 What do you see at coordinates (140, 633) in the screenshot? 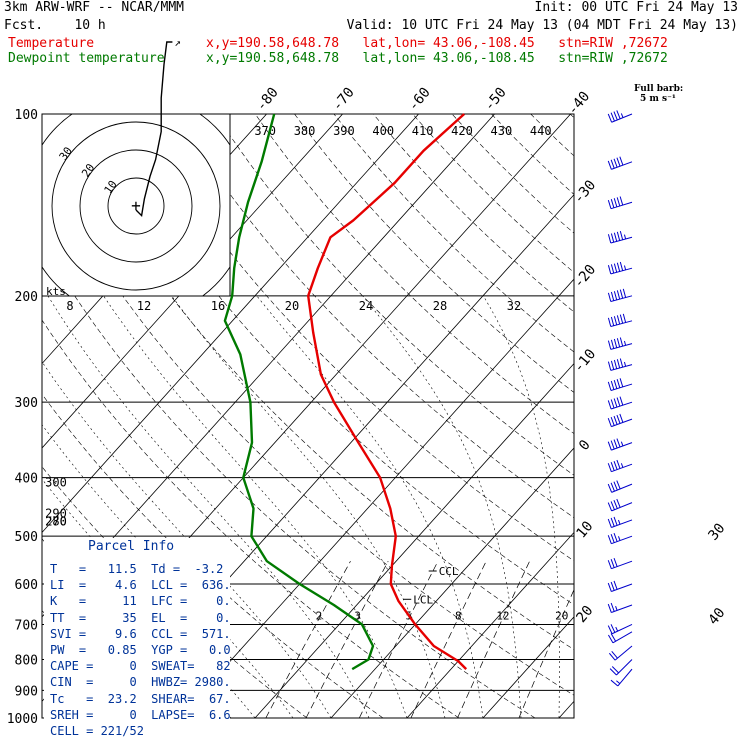
I see `parcel-info-row: SVI = 9.6 CCL = 571.` at bounding box center [140, 633].